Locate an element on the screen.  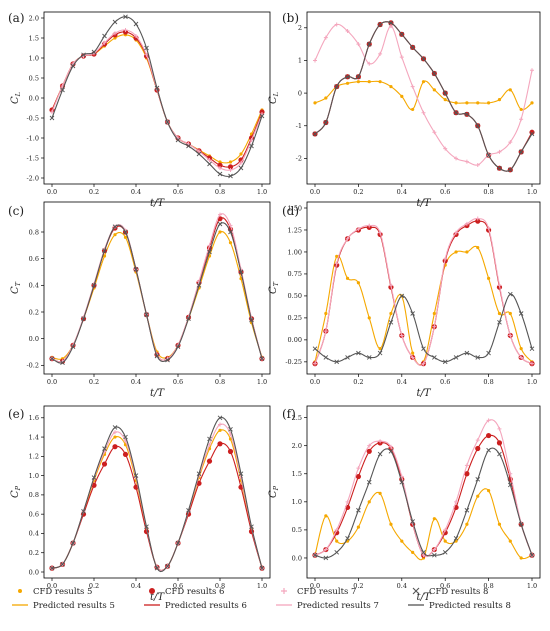
panel-label: (a) is located at coordinates (16, 18).